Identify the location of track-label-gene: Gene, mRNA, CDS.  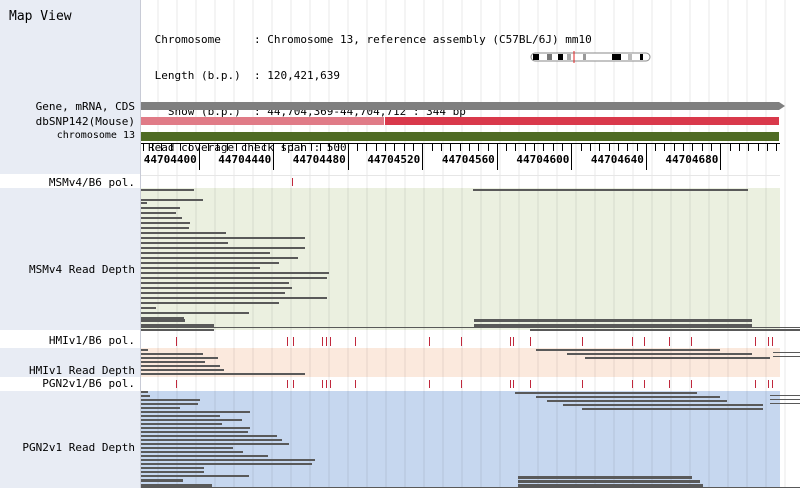
(85, 106).